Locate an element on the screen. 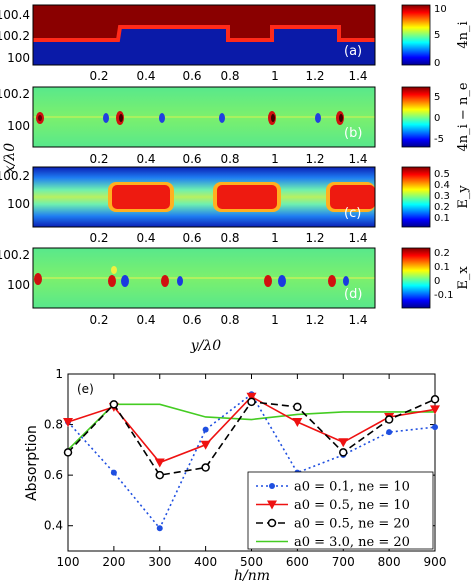 This screenshot has width=474, height=585. x-tick-label: 100 is located at coordinates (68, 562).